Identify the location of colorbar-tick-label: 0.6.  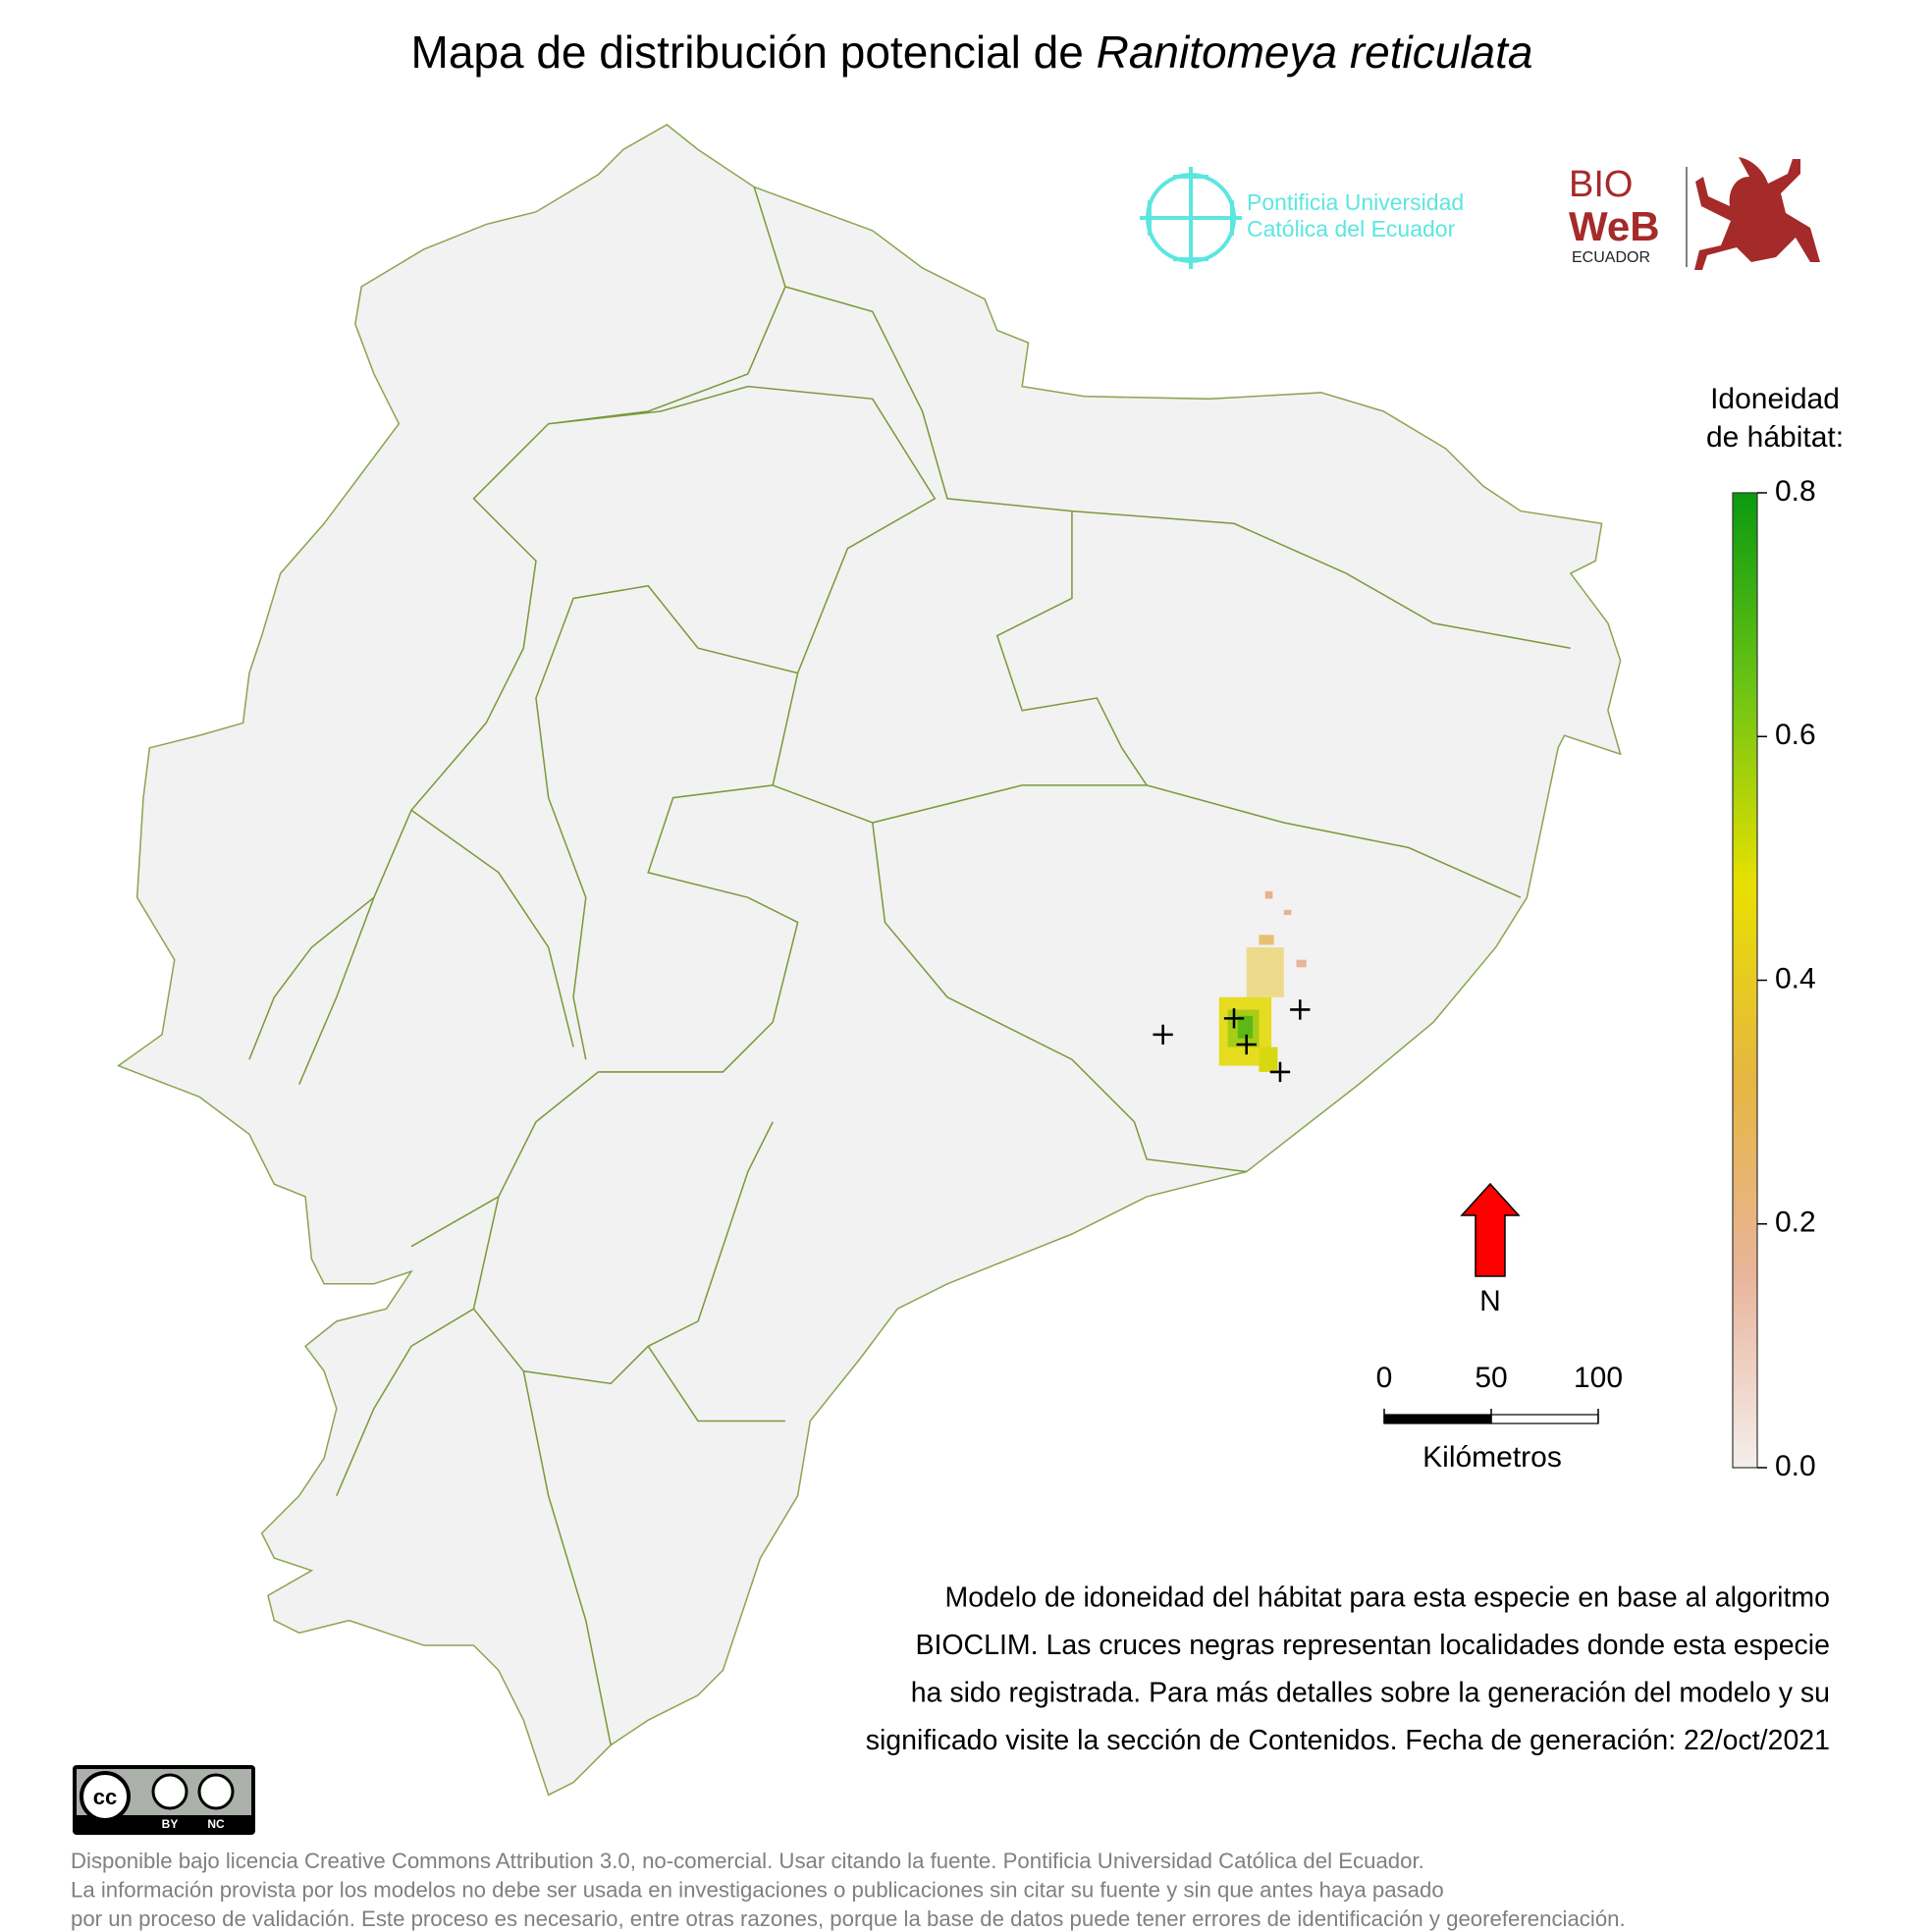
(1795, 735).